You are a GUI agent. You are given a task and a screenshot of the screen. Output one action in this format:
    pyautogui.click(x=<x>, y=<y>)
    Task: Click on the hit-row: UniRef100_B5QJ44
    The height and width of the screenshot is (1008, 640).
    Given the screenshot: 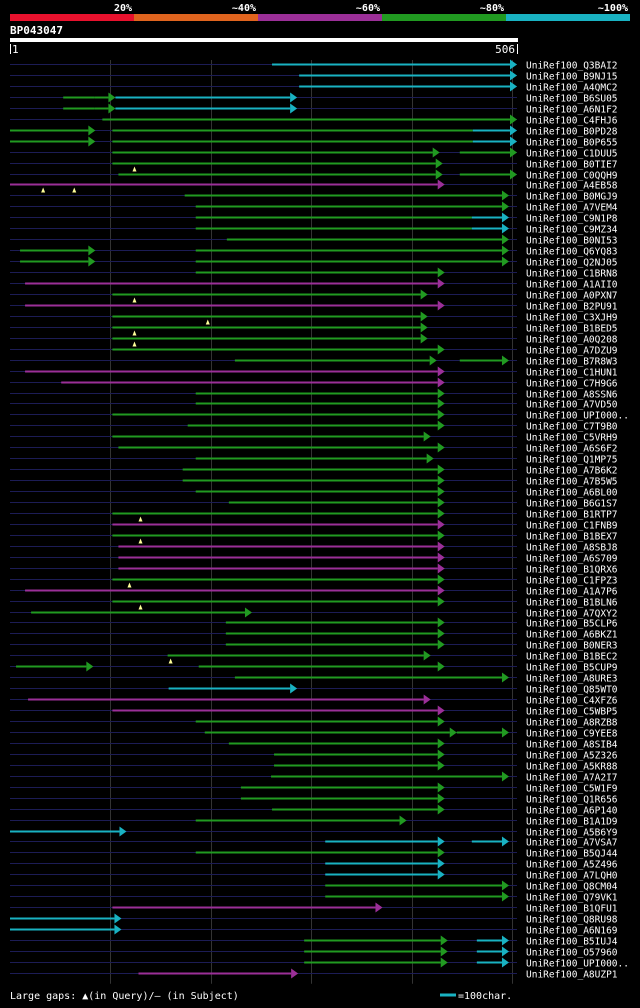 What is the action you would take?
    pyautogui.click(x=314, y=853)
    